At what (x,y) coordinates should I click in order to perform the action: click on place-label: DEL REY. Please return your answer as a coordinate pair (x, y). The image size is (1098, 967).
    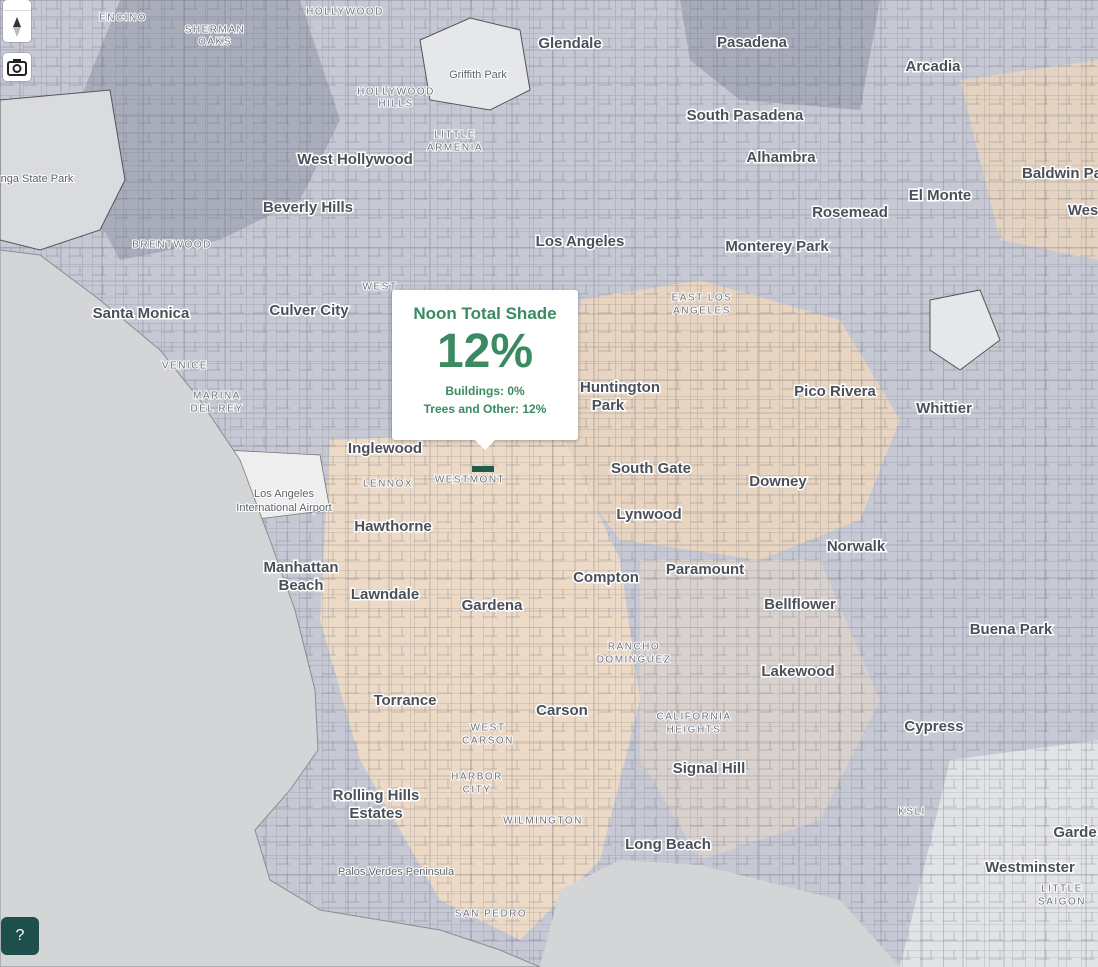
    Looking at the image, I should click on (217, 409).